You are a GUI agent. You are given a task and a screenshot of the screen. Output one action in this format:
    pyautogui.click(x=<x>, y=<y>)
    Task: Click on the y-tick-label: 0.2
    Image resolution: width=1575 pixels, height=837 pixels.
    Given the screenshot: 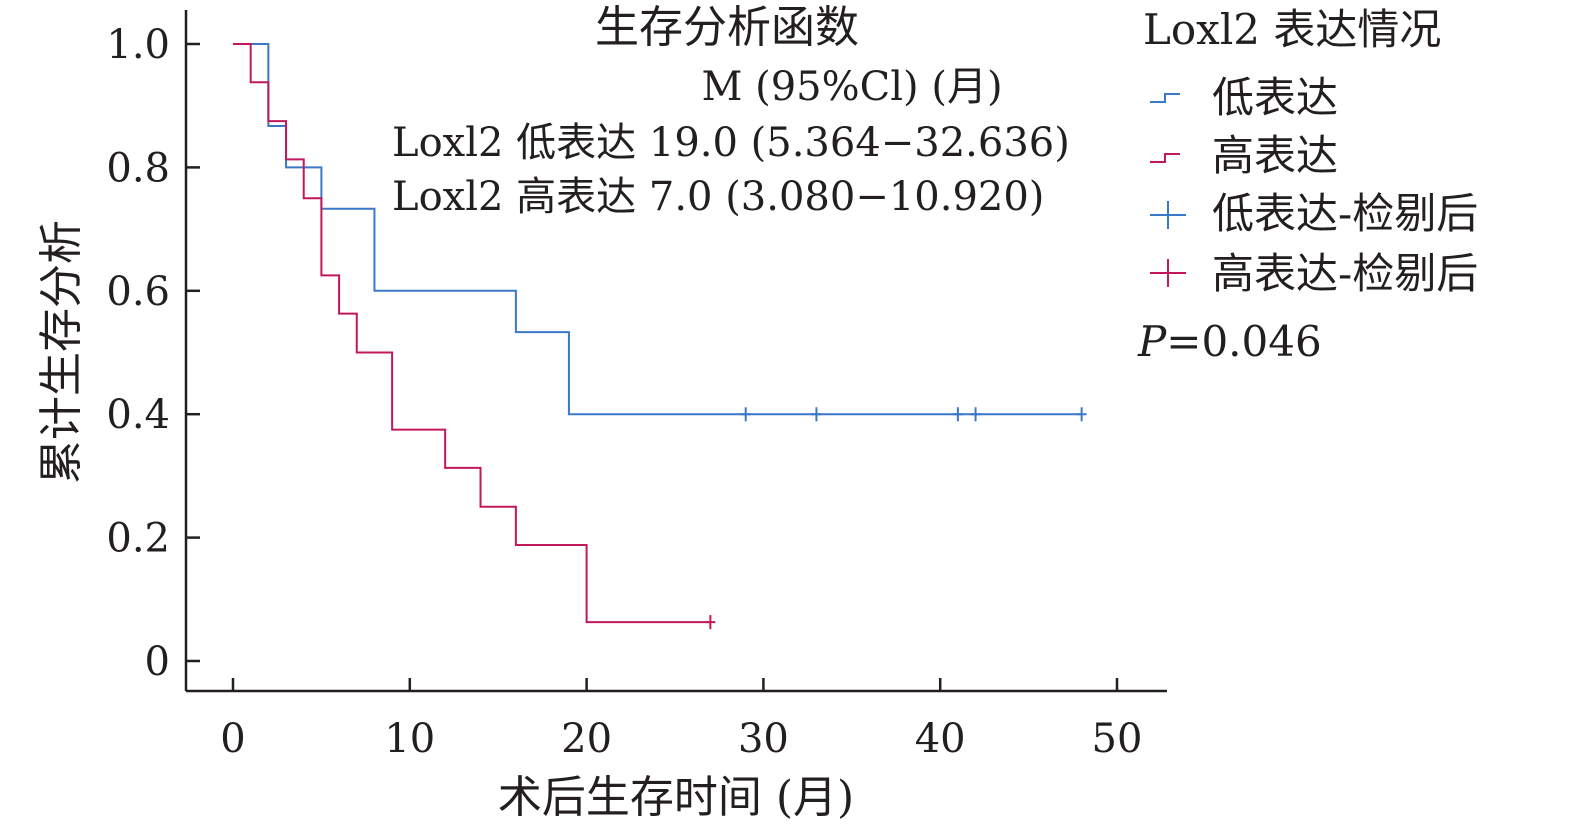 What is the action you would take?
    pyautogui.click(x=138, y=539)
    